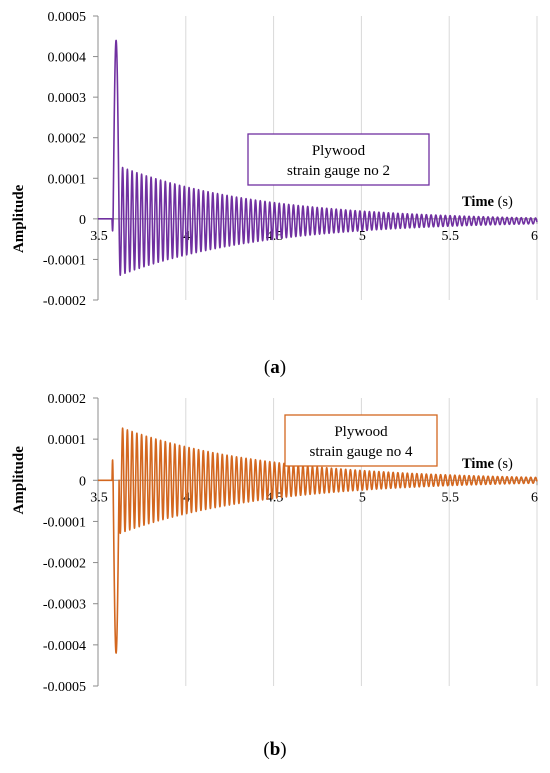 This screenshot has height=773, width=550. Describe the element at coordinates (361, 452) in the screenshot. I see `legend-text-line: strain gauge no 4` at that location.